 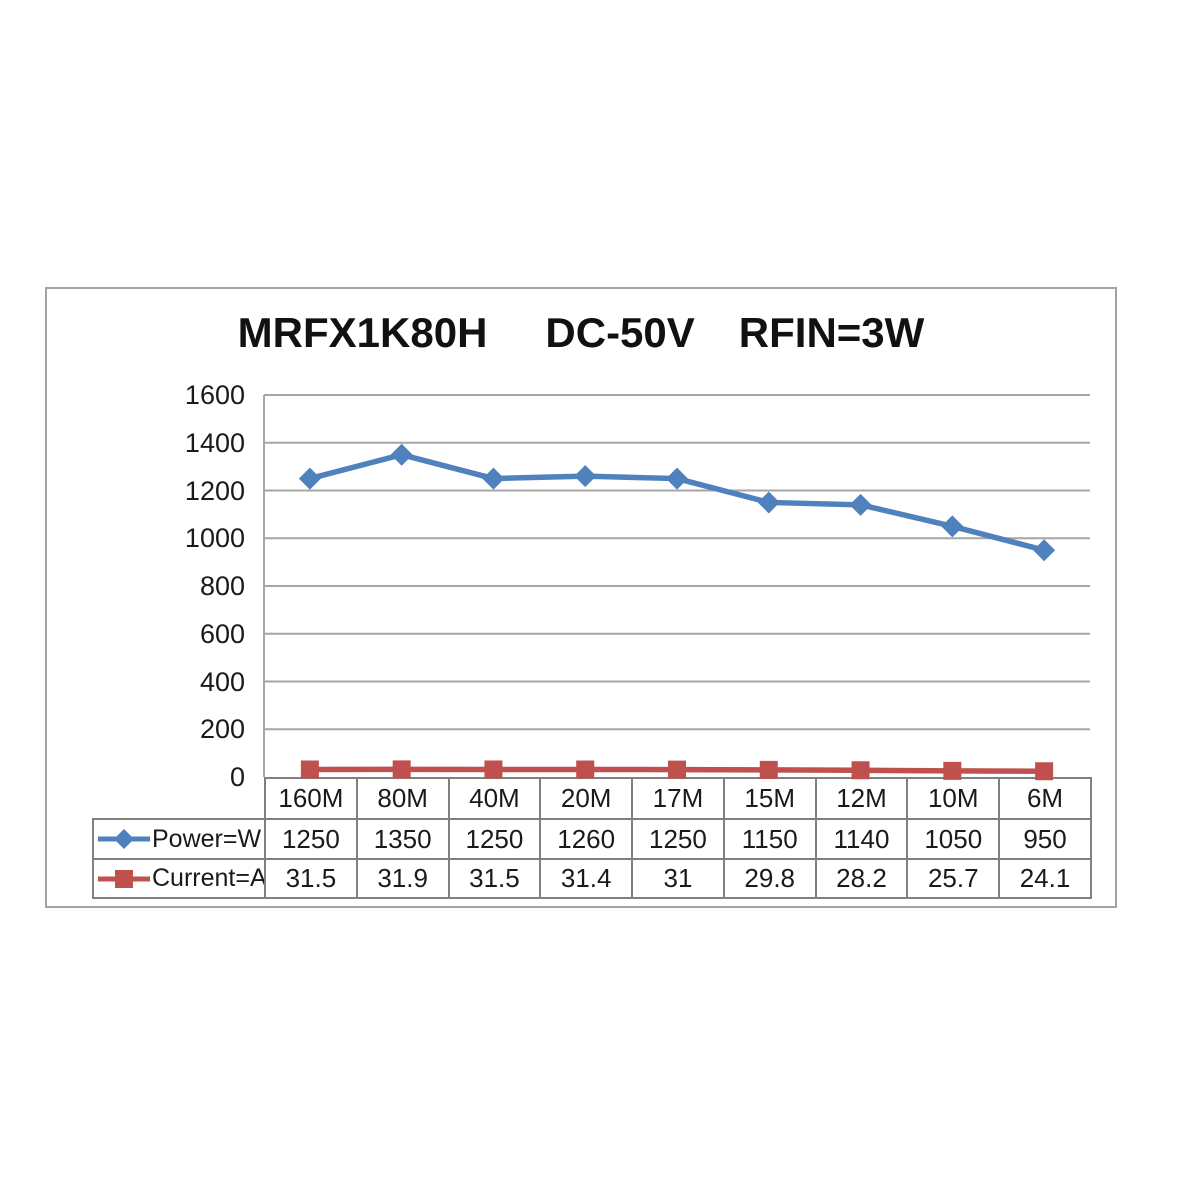 What do you see at coordinates (311, 798) in the screenshot?
I see `category-cell: 160M` at bounding box center [311, 798].